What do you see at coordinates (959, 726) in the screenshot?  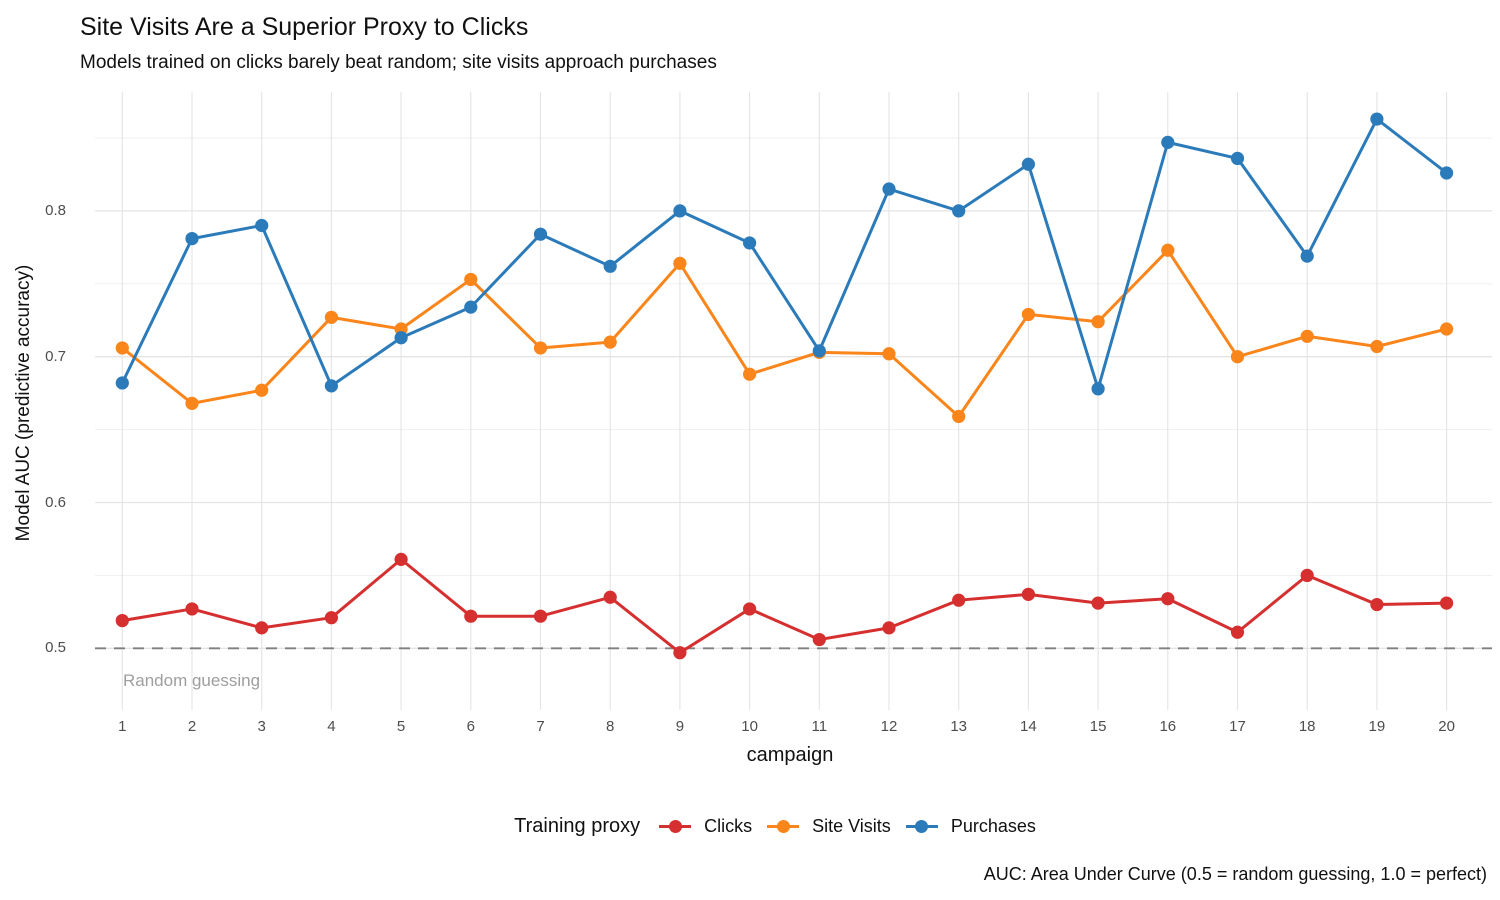 I see `x-tick-label: 13` at bounding box center [959, 726].